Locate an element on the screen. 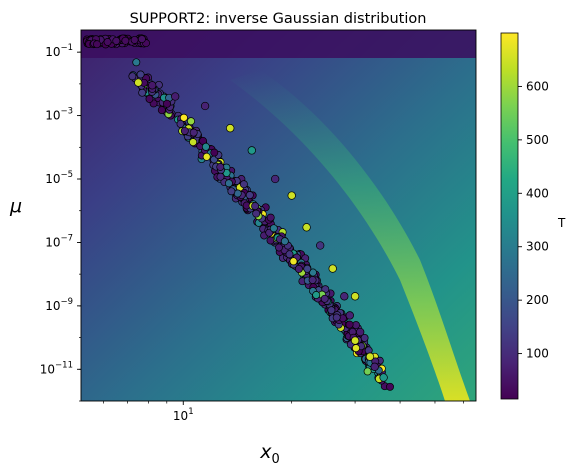  y-tick-label: 10⁻¹¹ is located at coordinates (56, 368).